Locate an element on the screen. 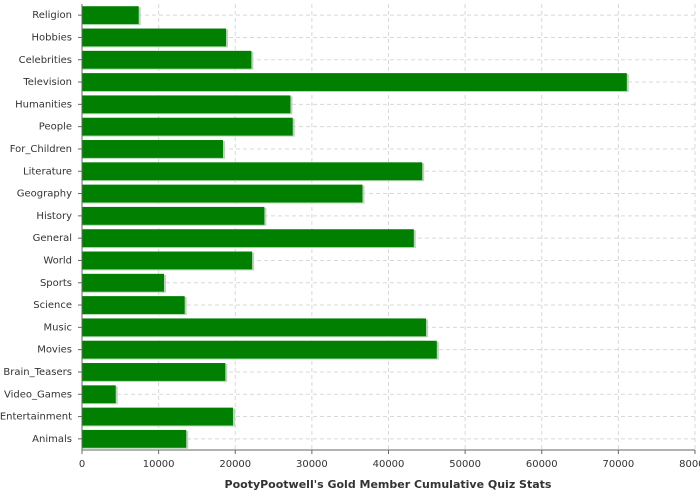  y-tick-label: Animals is located at coordinates (52, 439).